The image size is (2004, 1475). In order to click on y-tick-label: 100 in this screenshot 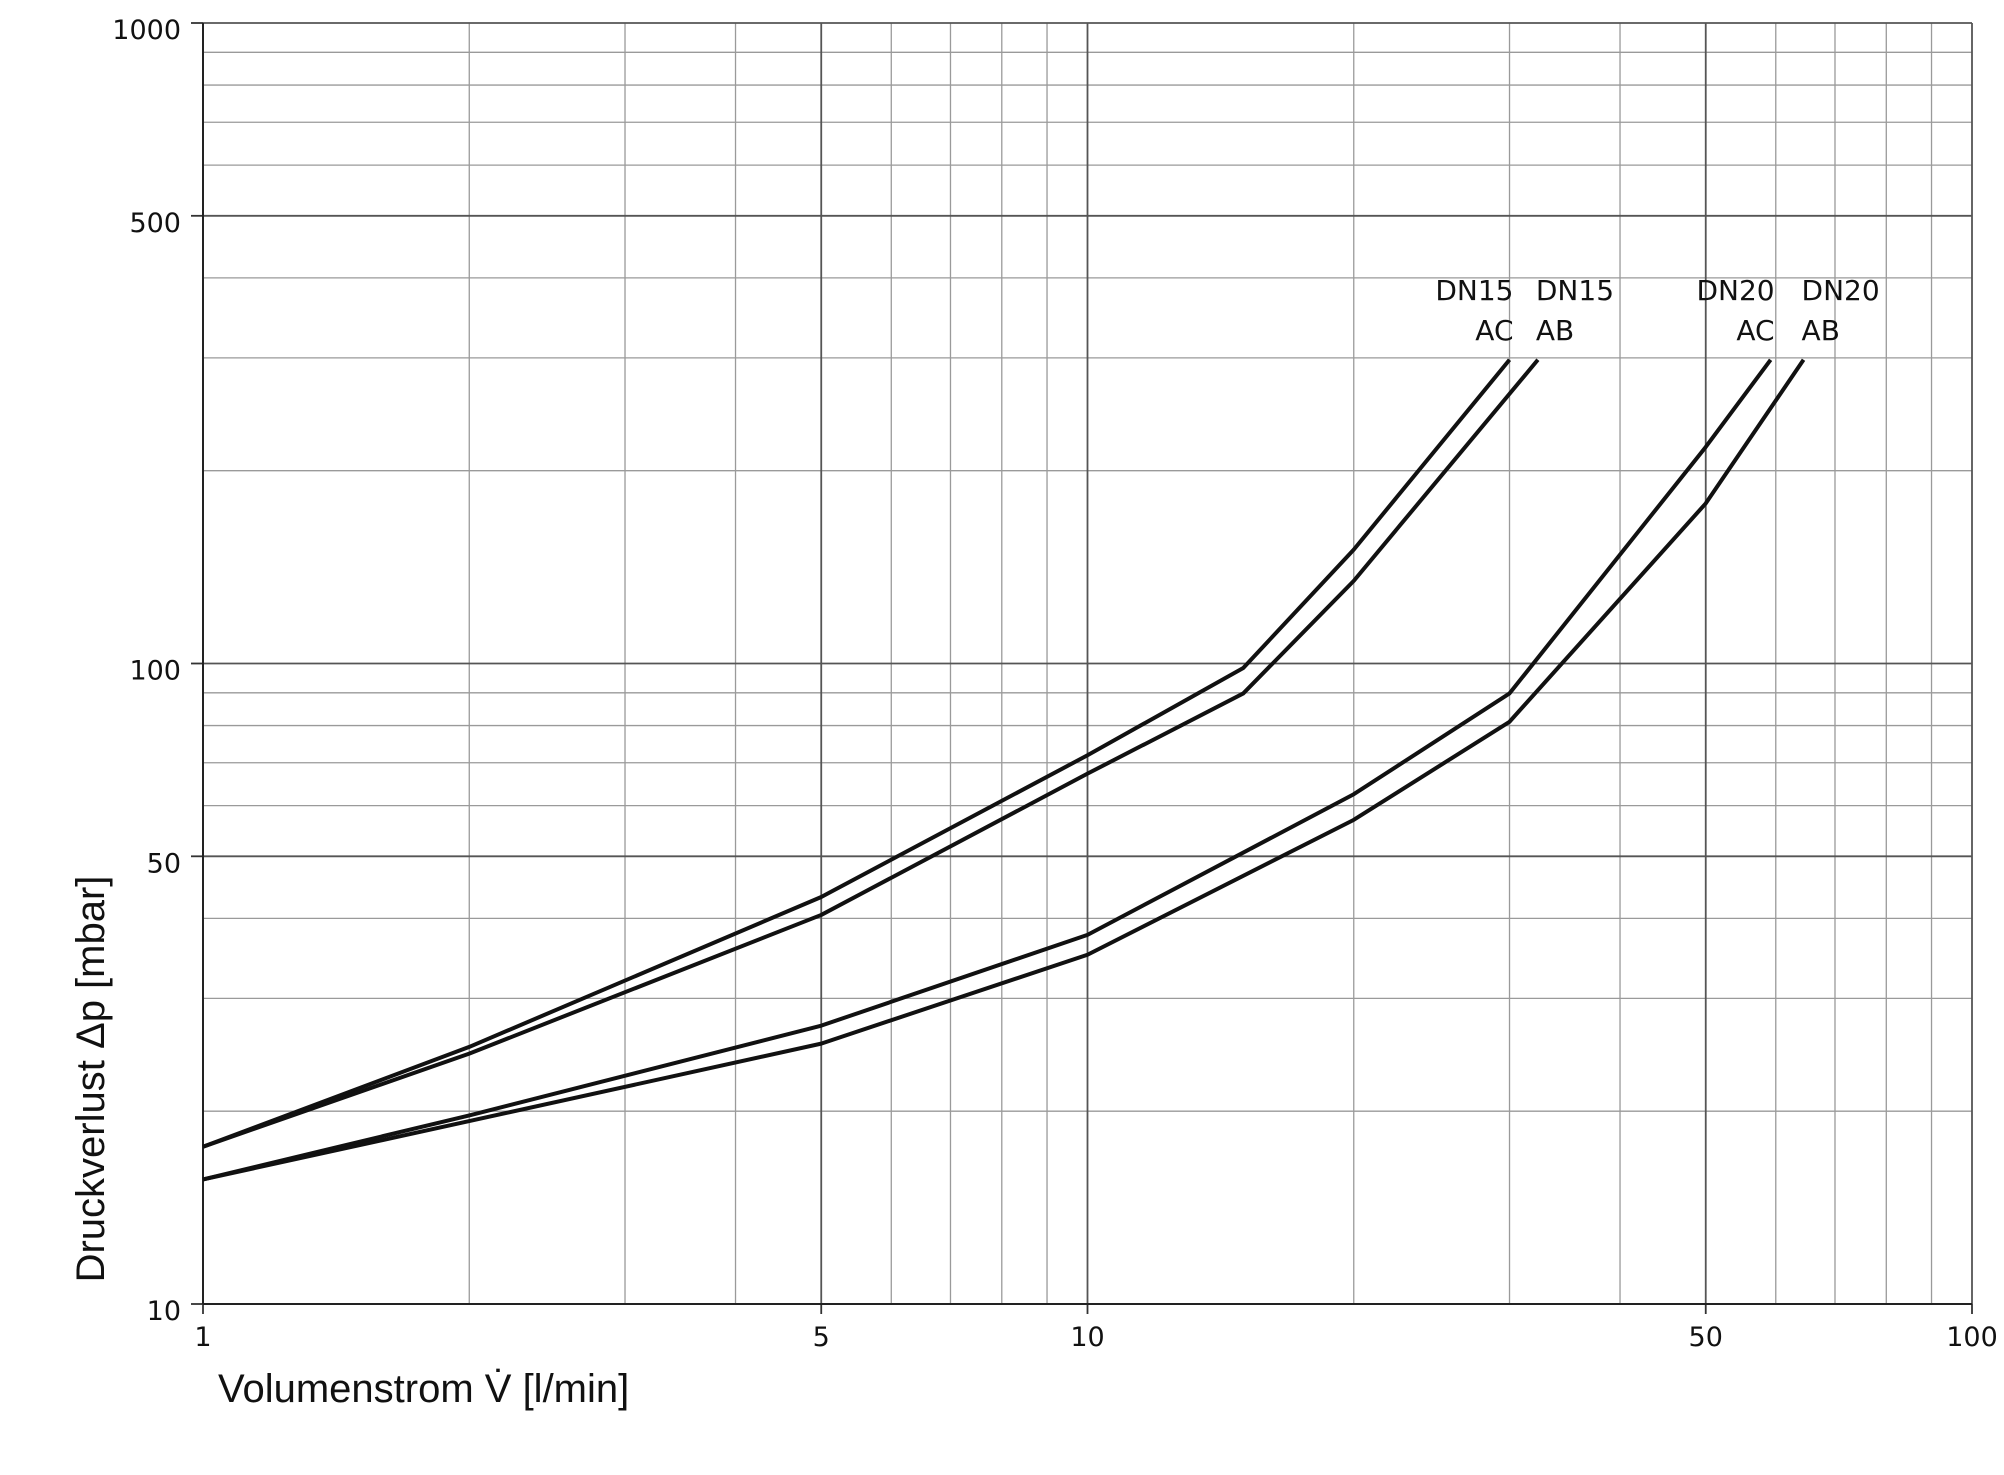, I will do `click(155, 671)`.